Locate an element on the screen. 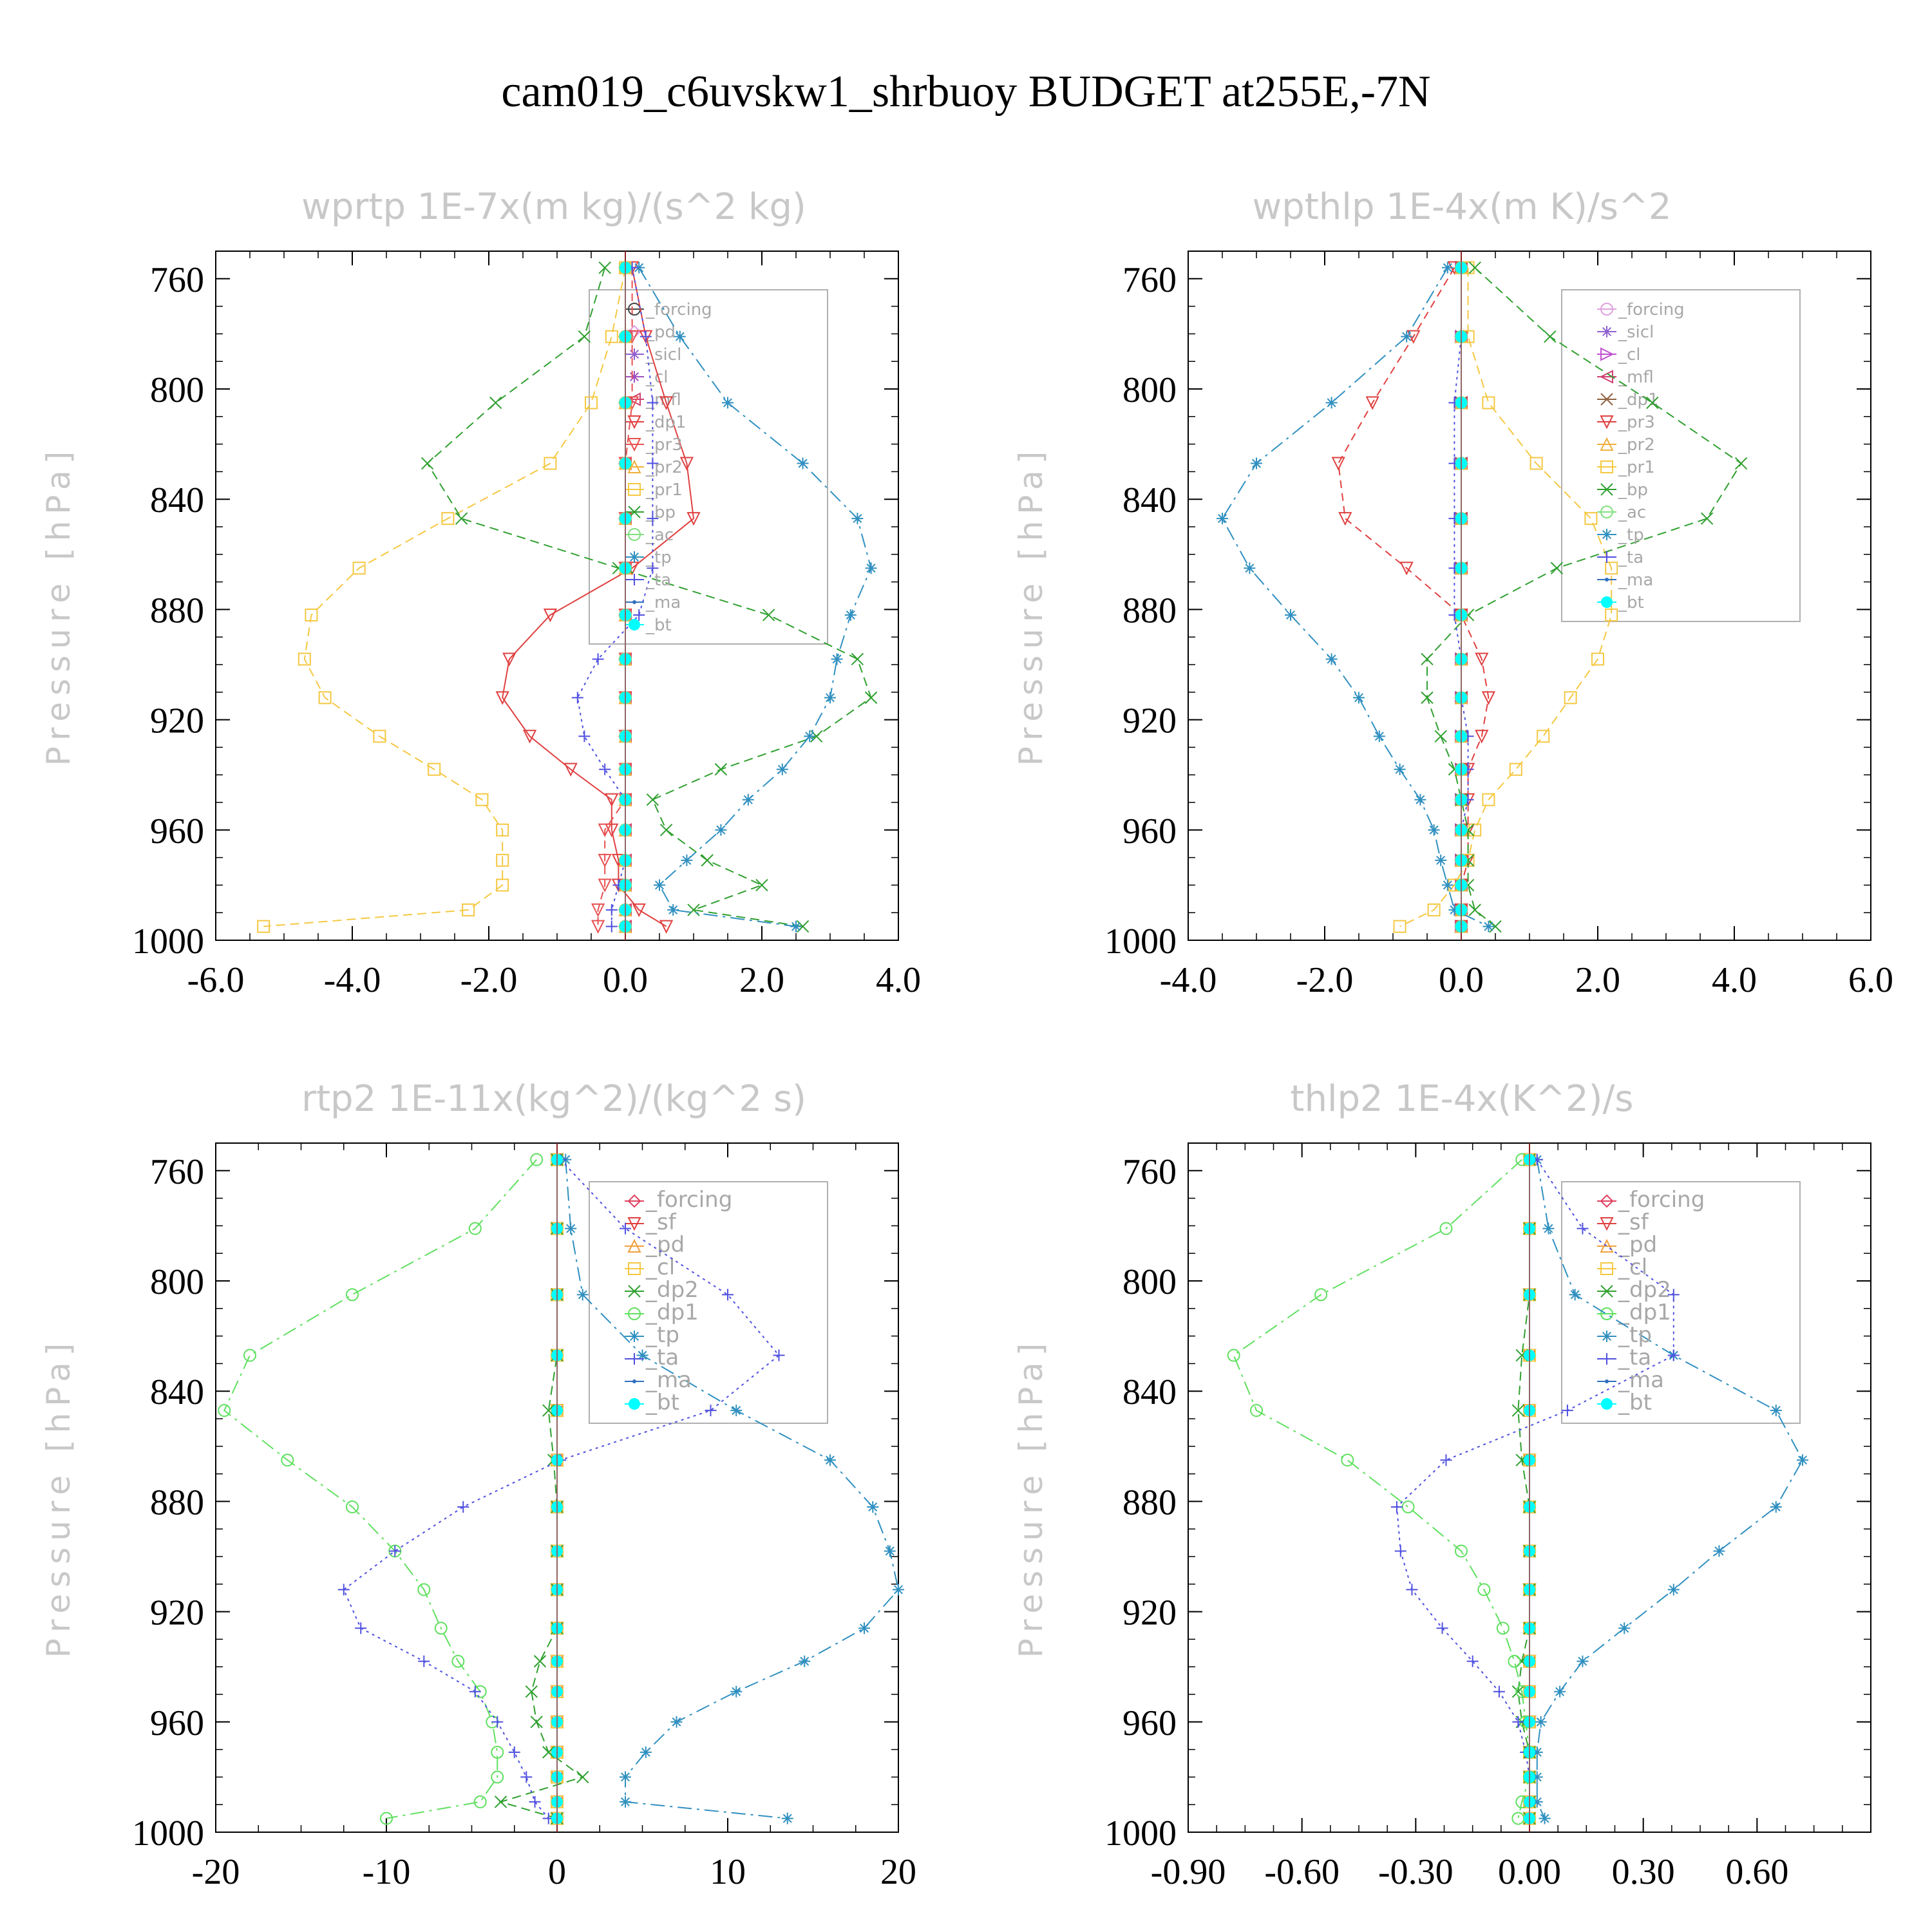 This screenshot has height=1932, width=1932. legend-label: _dp1 is located at coordinates (672, 1313).